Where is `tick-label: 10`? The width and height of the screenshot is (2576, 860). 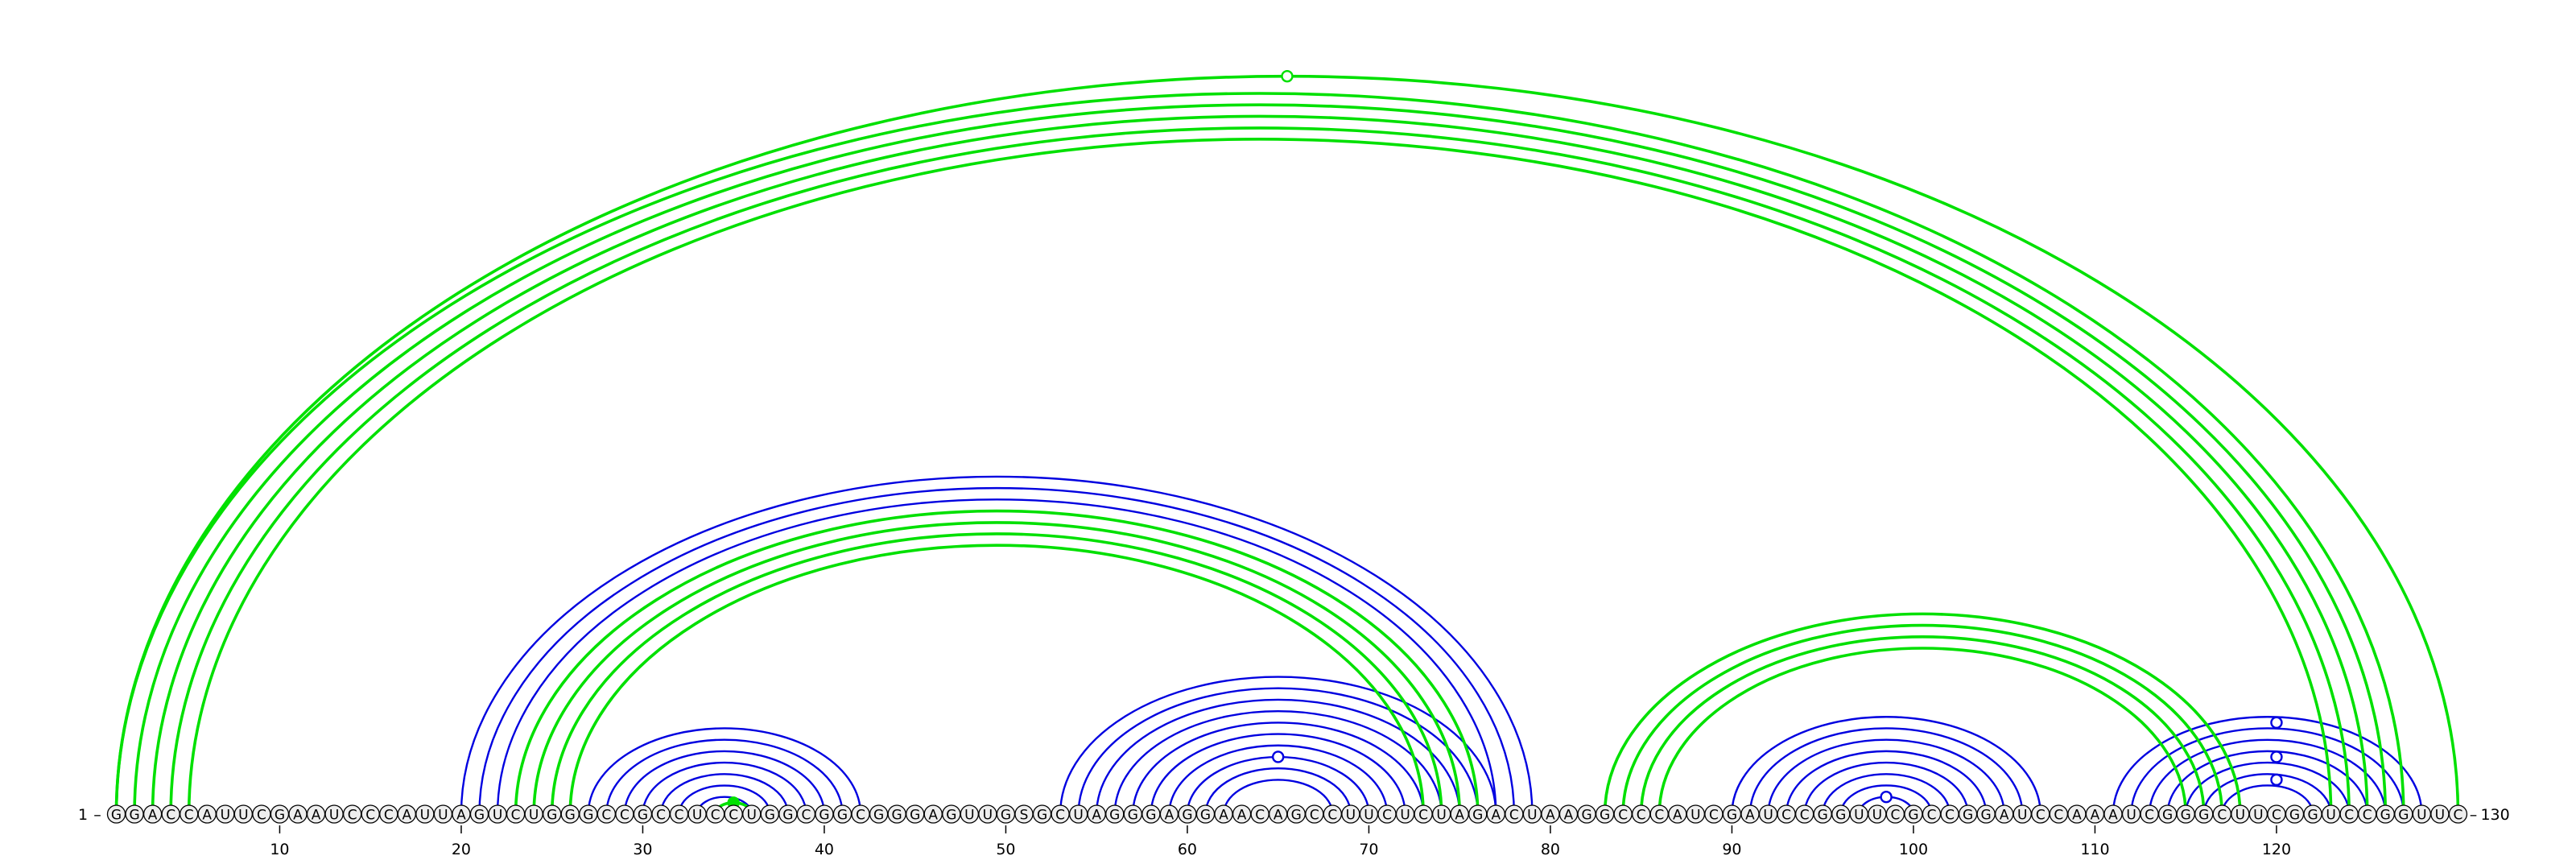 tick-label: 10 is located at coordinates (279, 849).